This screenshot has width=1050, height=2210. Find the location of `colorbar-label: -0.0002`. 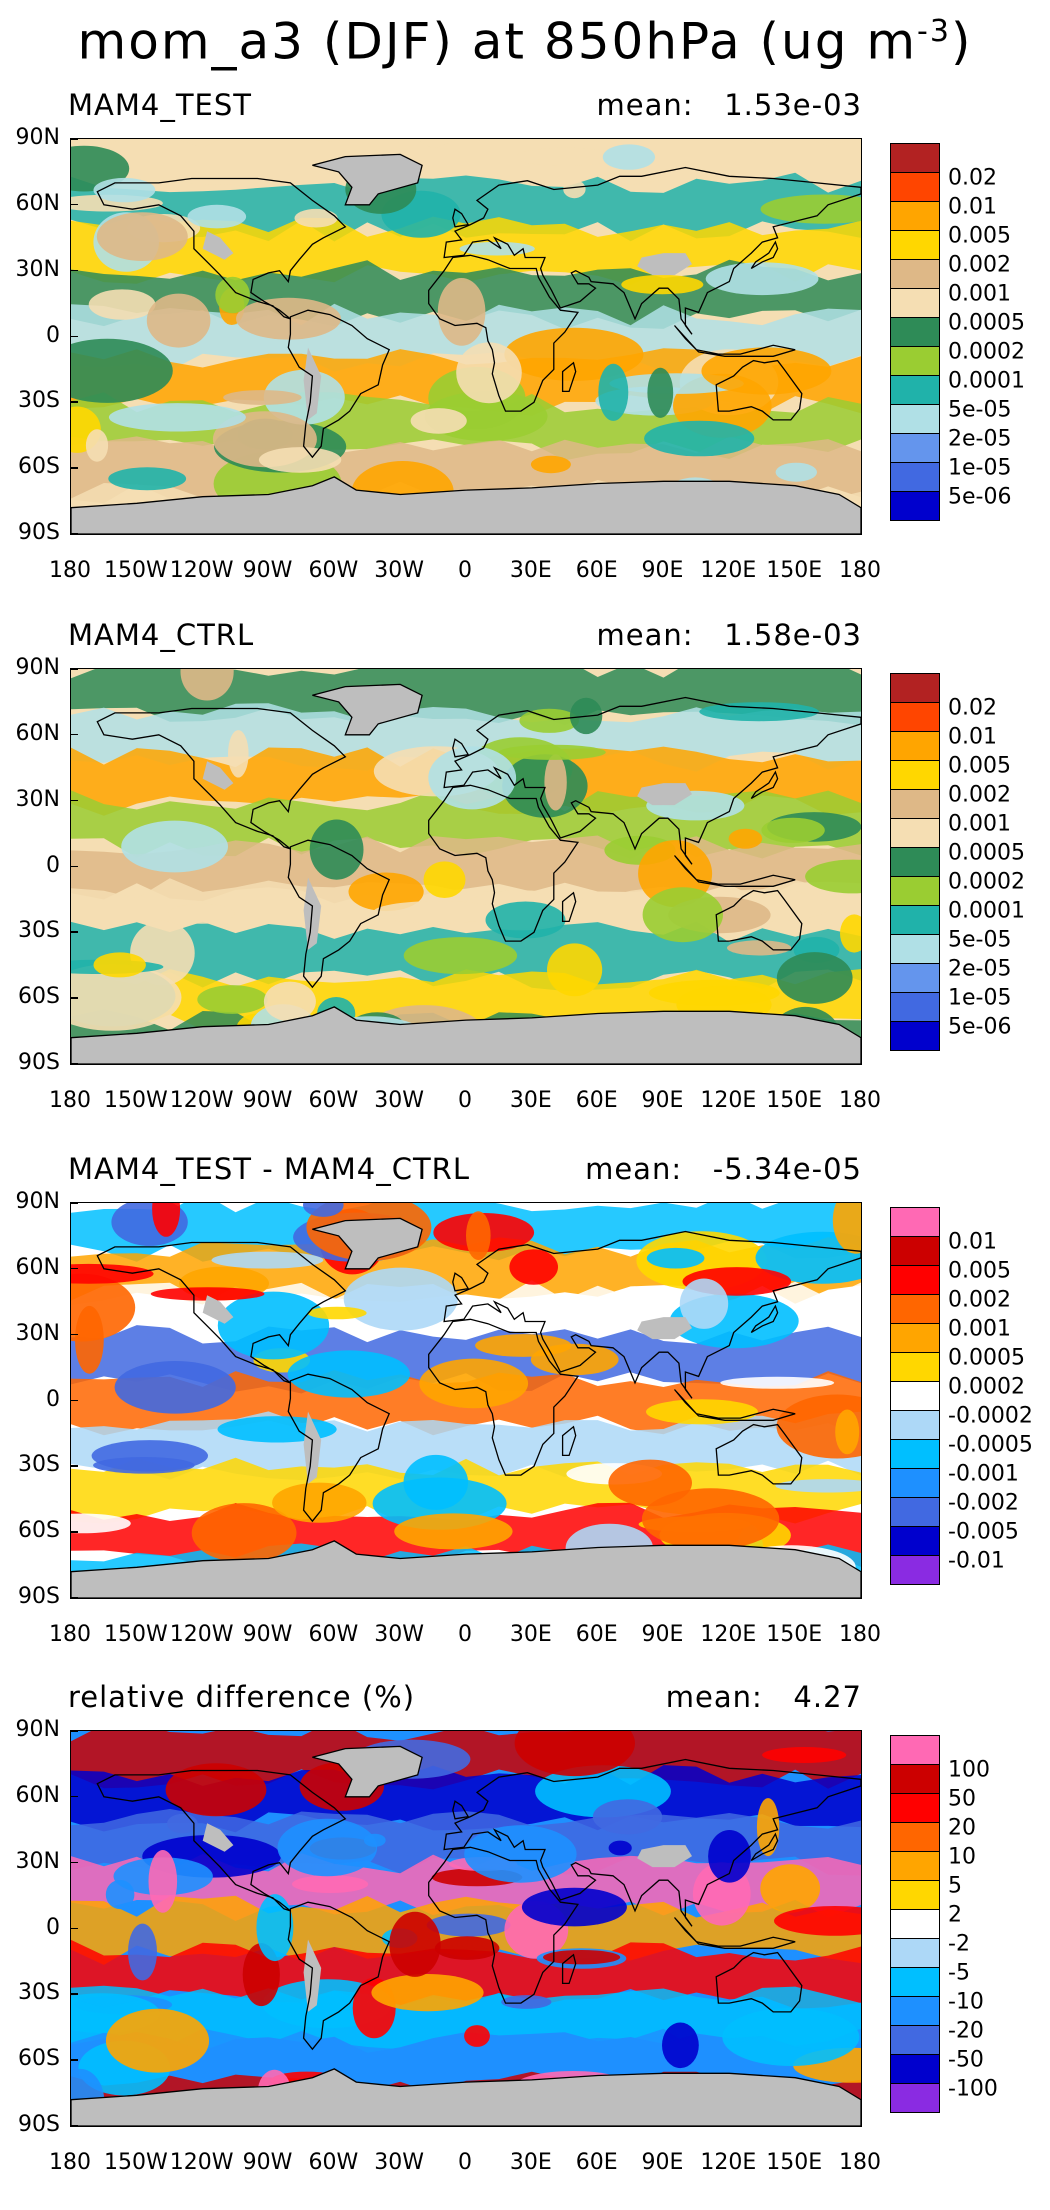

colorbar-label: -0.0002 is located at coordinates (990, 1416).